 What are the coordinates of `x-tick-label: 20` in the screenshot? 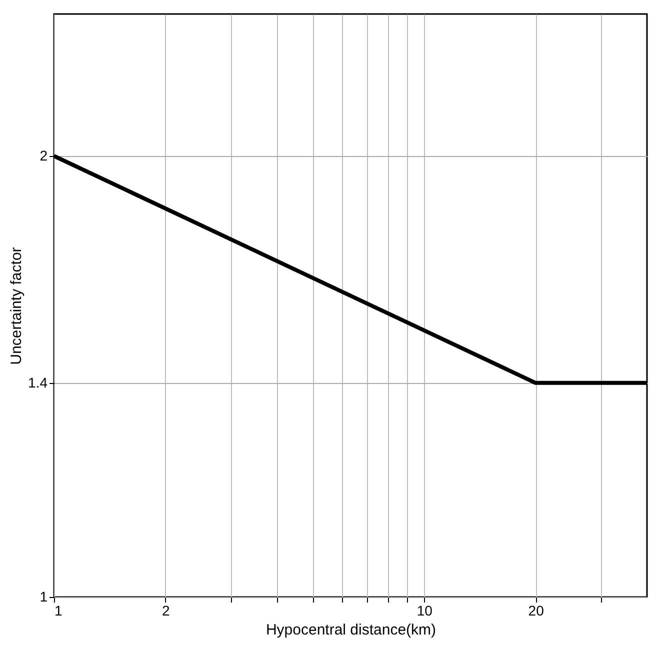 It's located at (536, 610).